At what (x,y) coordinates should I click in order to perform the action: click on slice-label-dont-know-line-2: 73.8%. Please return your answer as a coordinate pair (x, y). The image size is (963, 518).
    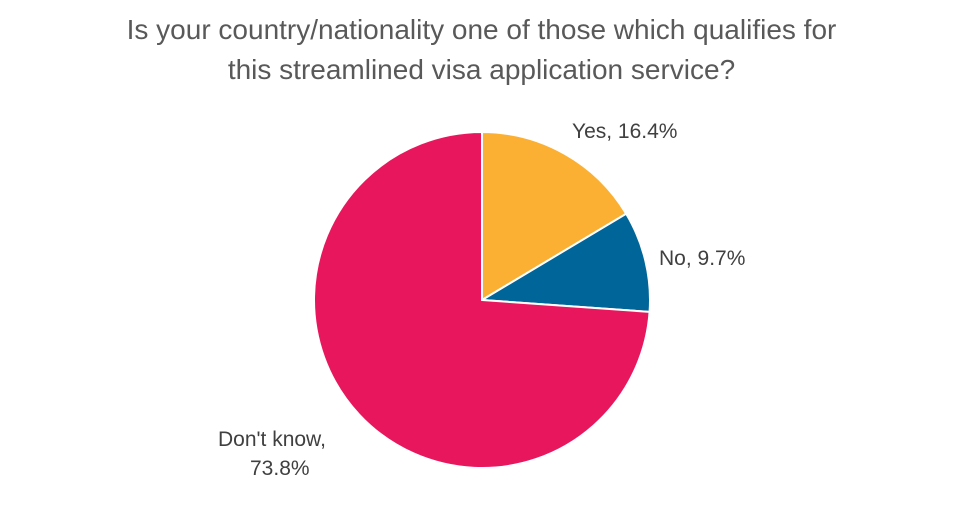
    Looking at the image, I should click on (280, 468).